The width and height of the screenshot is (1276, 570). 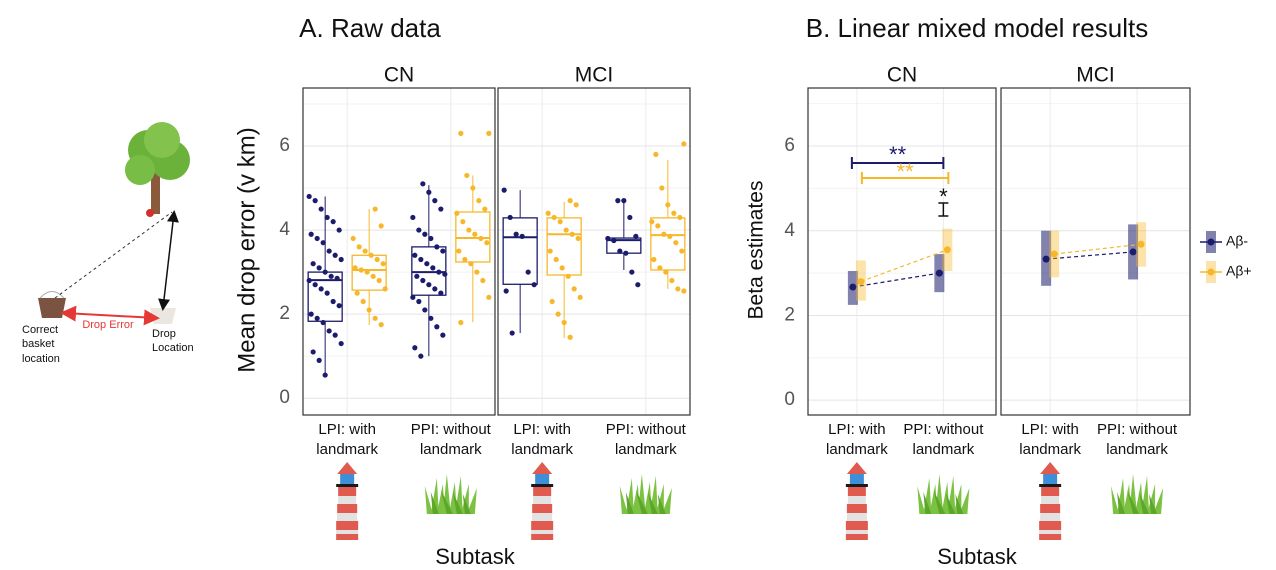 What do you see at coordinates (399, 75) in the screenshot?
I see `facet-title: CN` at bounding box center [399, 75].